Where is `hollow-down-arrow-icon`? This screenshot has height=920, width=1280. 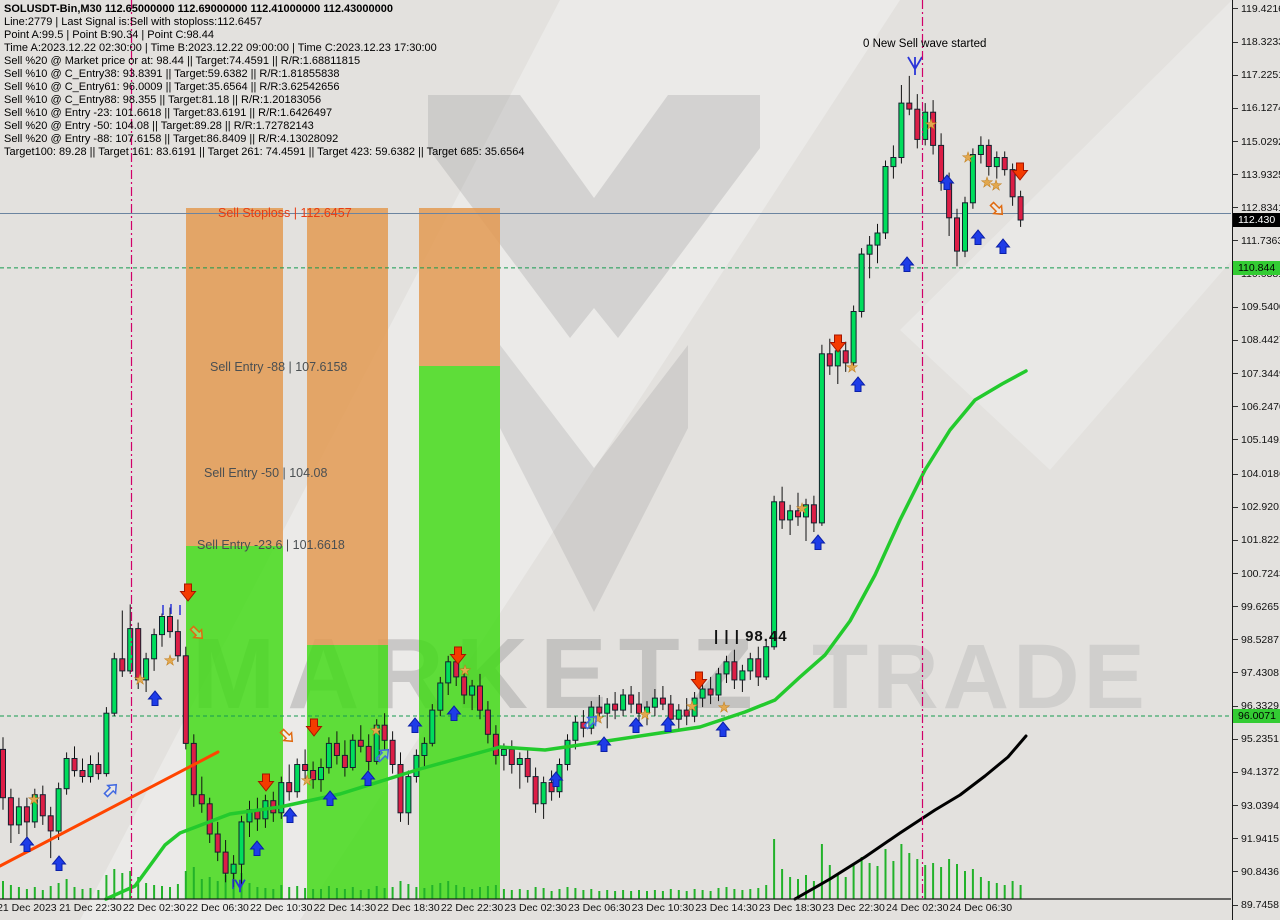 hollow-down-arrow-icon is located at coordinates (286, 735).